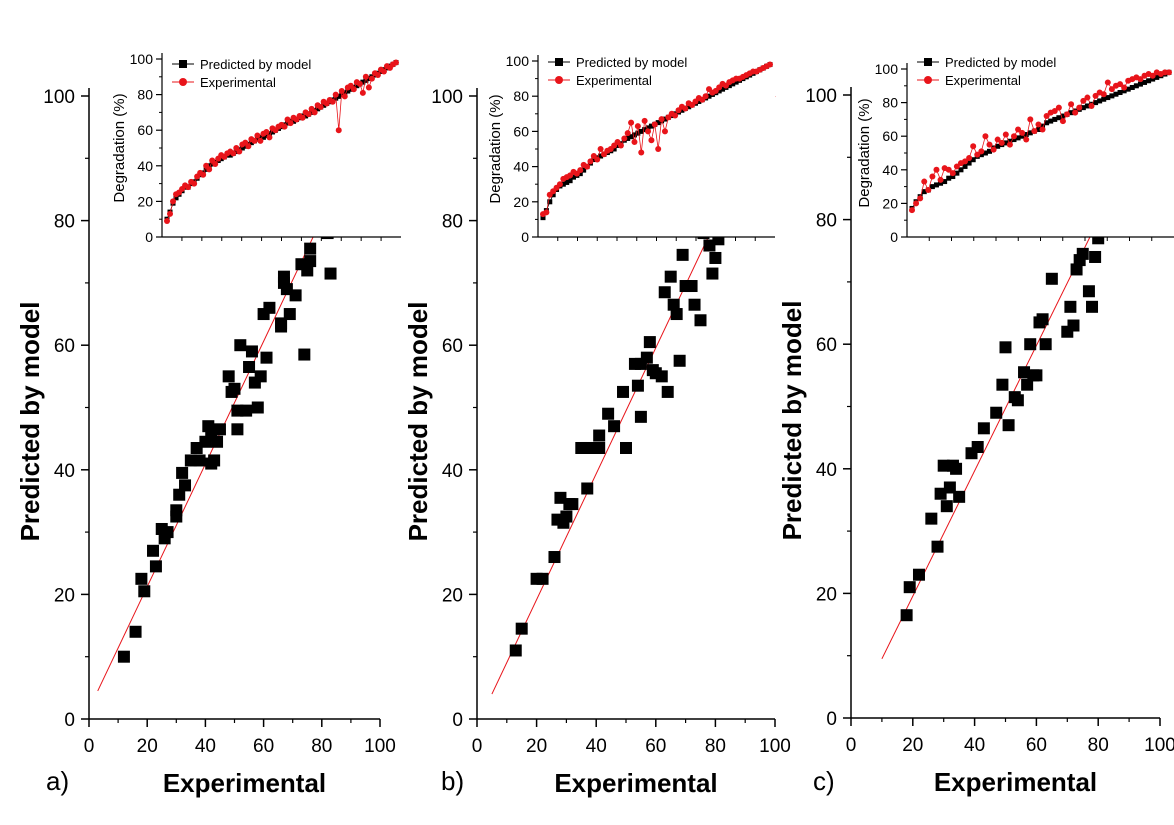 This screenshot has height=825, width=1174. I want to click on x-tick-label: 40, so click(205, 746).